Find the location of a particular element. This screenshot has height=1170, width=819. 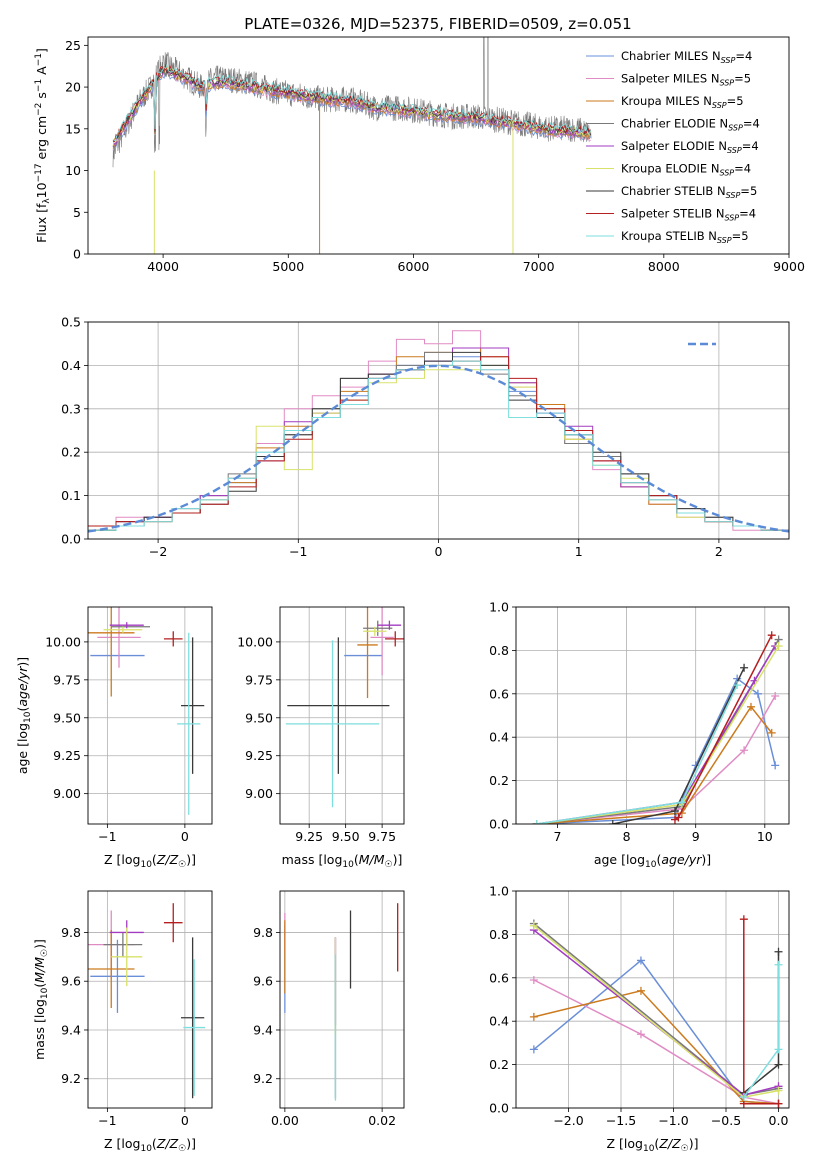

x-tick-label: −1.0 is located at coordinates (673, 1120).